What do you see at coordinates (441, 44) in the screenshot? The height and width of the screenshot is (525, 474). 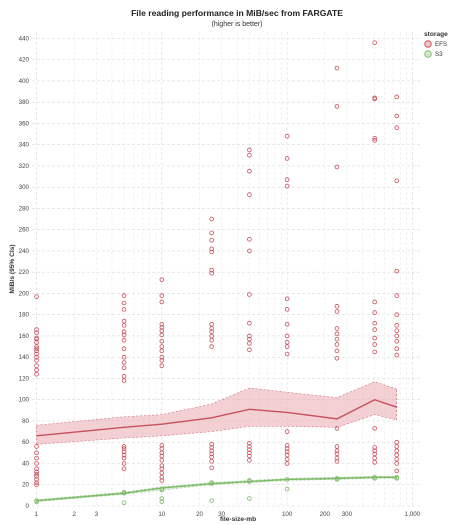 I see `legend-label-efs: EFS` at bounding box center [441, 44].